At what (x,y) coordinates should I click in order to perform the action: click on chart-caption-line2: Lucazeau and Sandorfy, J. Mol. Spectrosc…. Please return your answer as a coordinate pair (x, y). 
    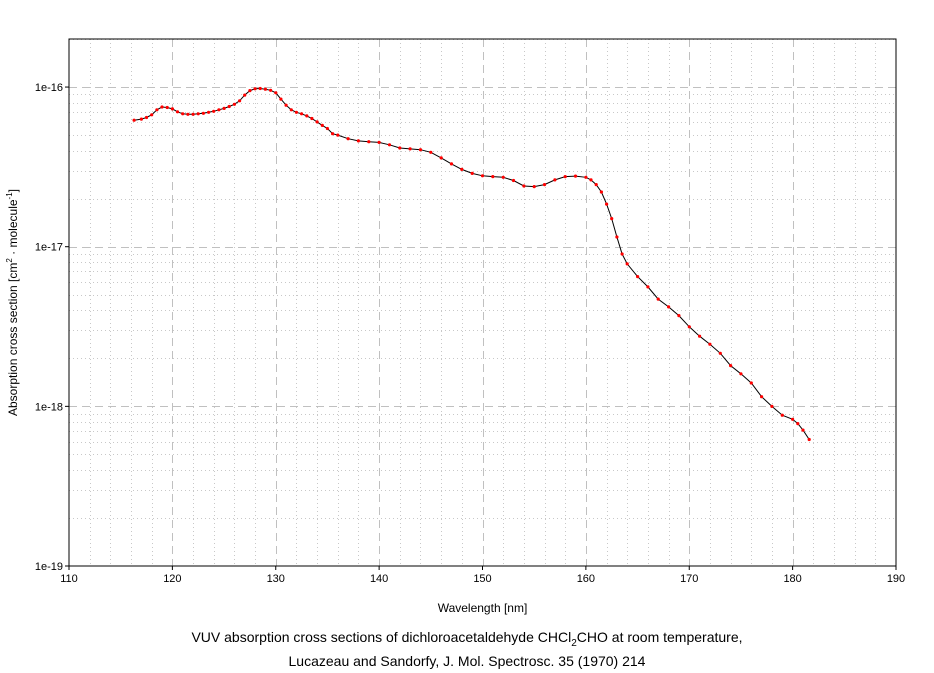
    Looking at the image, I should click on (467, 661).